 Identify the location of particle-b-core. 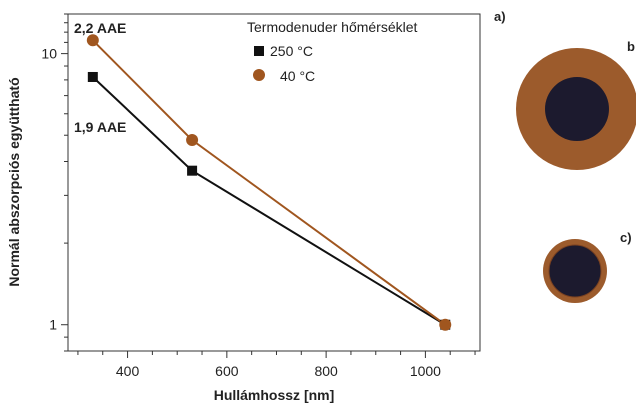
(577, 109).